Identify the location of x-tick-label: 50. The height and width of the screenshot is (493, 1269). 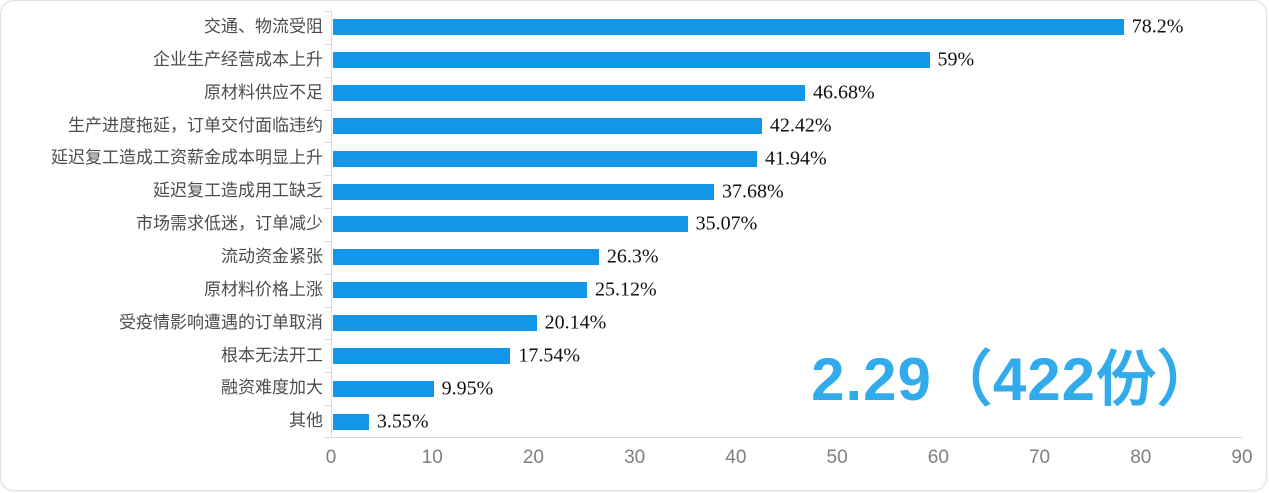
(837, 457).